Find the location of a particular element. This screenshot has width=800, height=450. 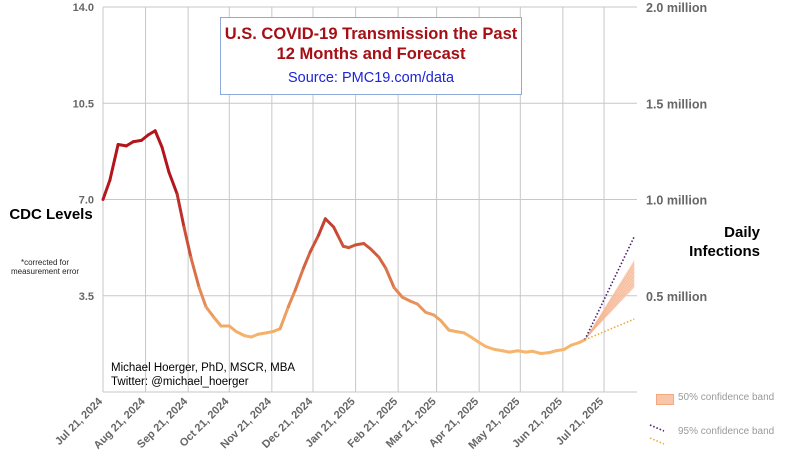

credit-name: Michael Hoerger, PhD, MSCR, MBA is located at coordinates (203, 368).